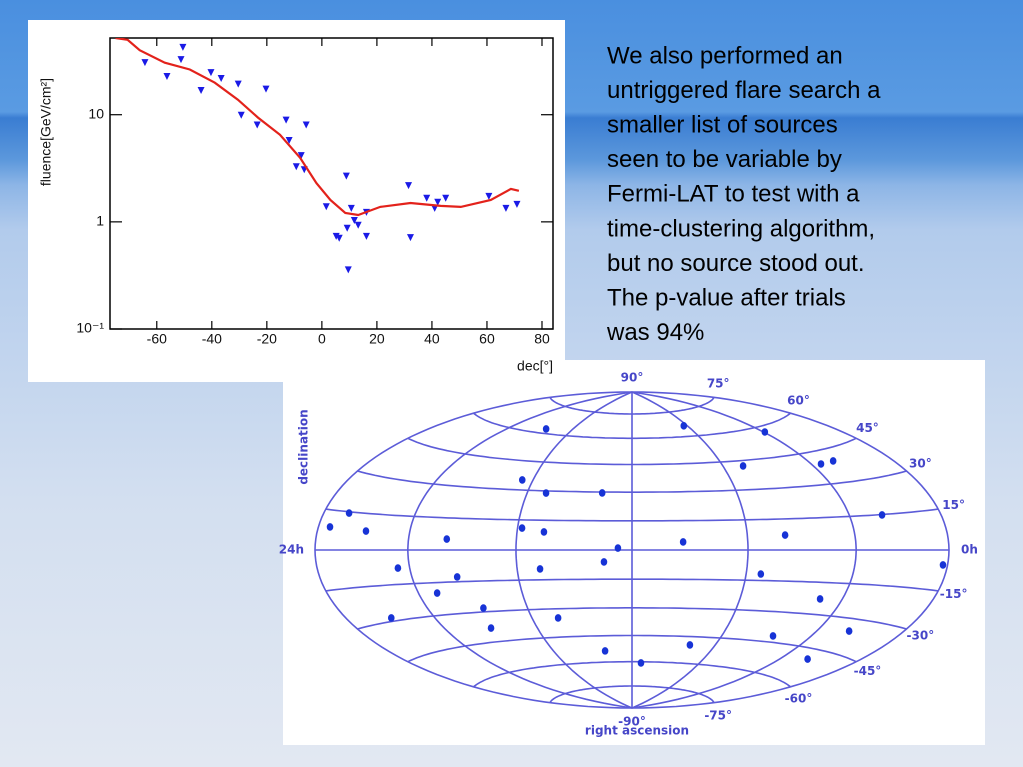 Image resolution: width=1023 pixels, height=767 pixels. Describe the element at coordinates (632, 722) in the screenshot. I see `dec-tick-label: -90°` at that location.